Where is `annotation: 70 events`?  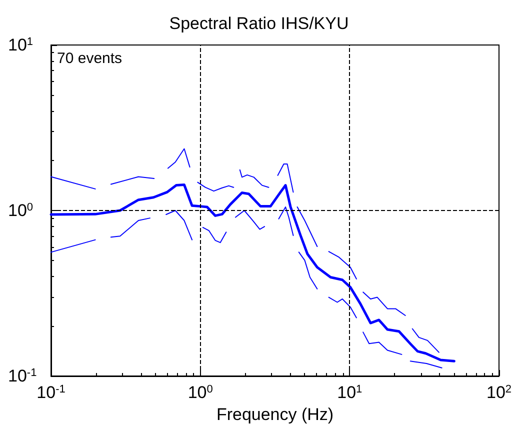
annotation: 70 events is located at coordinates (89, 58).